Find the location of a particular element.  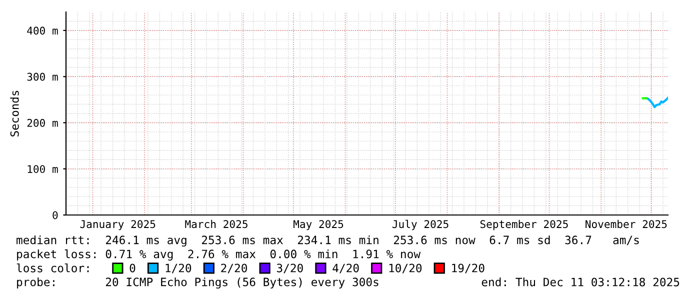

legend-label: 10/20 is located at coordinates (405, 269).